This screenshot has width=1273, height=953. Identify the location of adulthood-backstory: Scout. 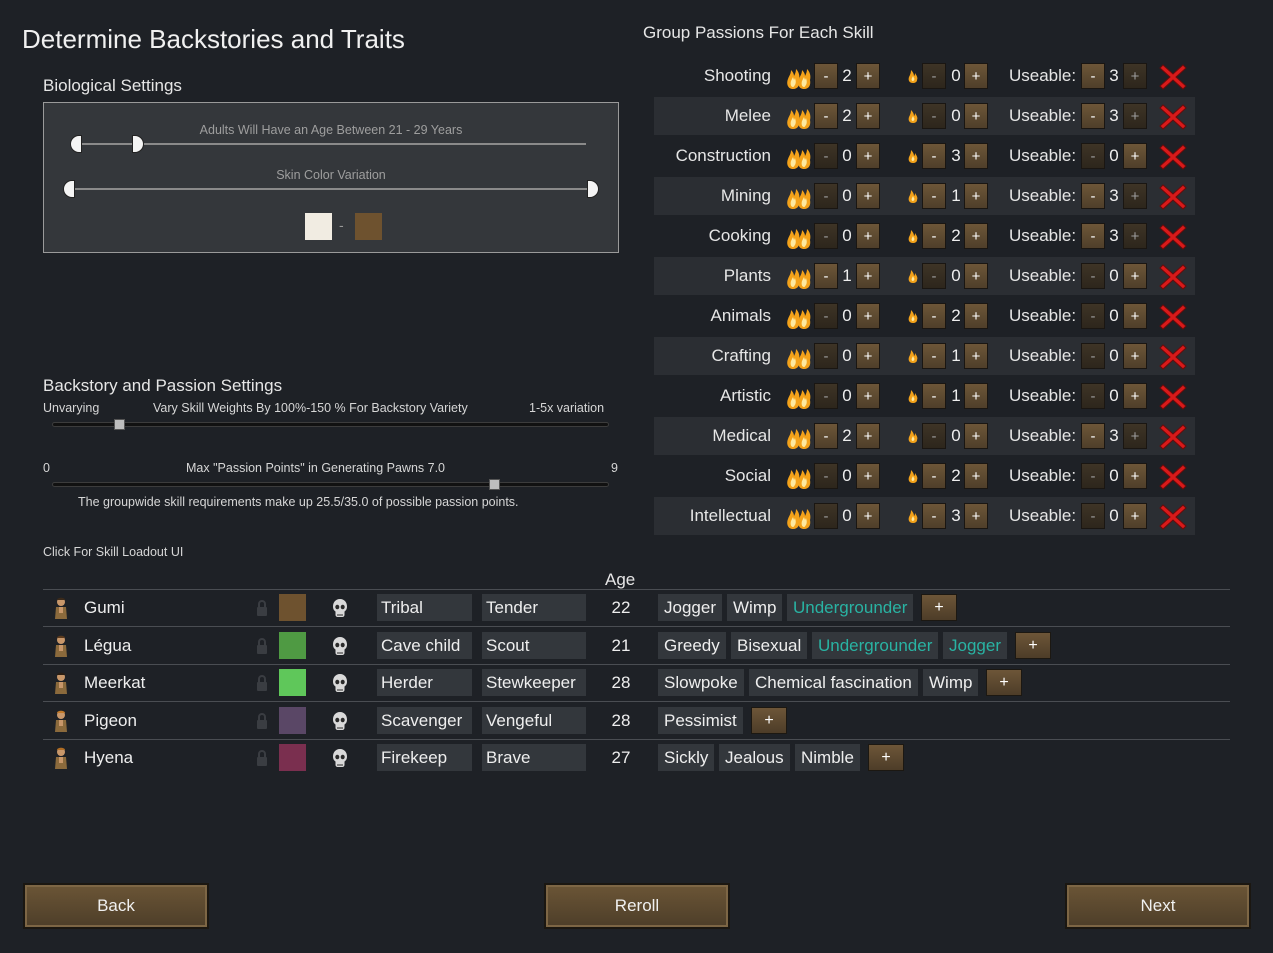
(534, 645).